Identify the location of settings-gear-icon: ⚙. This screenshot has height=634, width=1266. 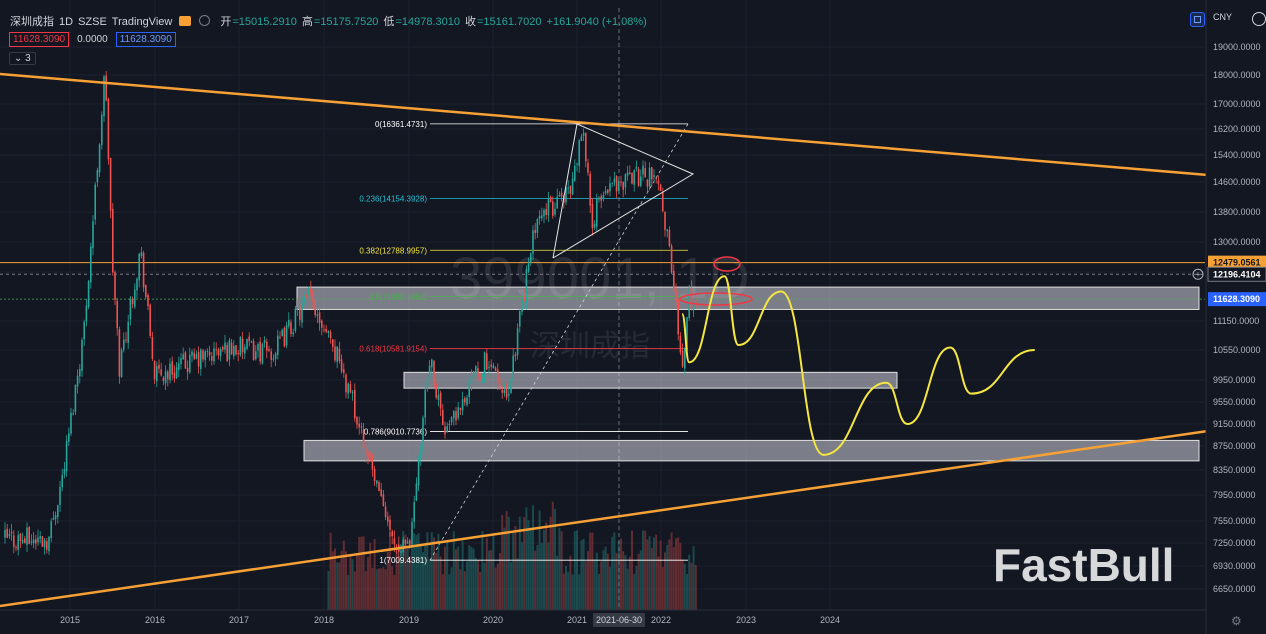
(1236, 621).